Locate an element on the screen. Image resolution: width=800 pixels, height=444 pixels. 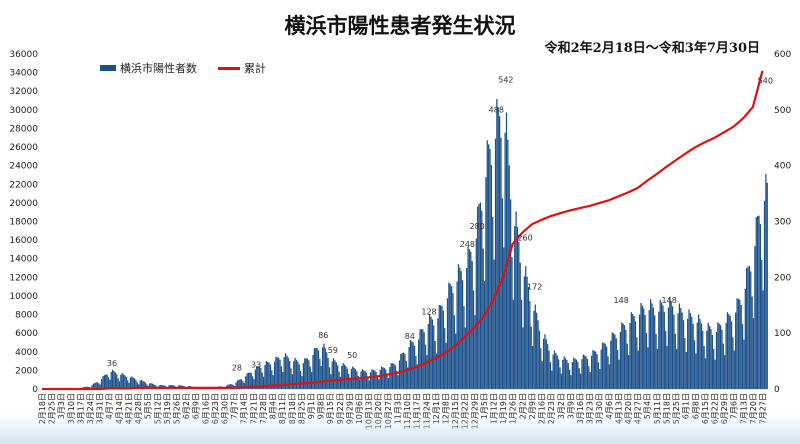
x-tick-label: 4月20日 is located at coordinates (628, 408).